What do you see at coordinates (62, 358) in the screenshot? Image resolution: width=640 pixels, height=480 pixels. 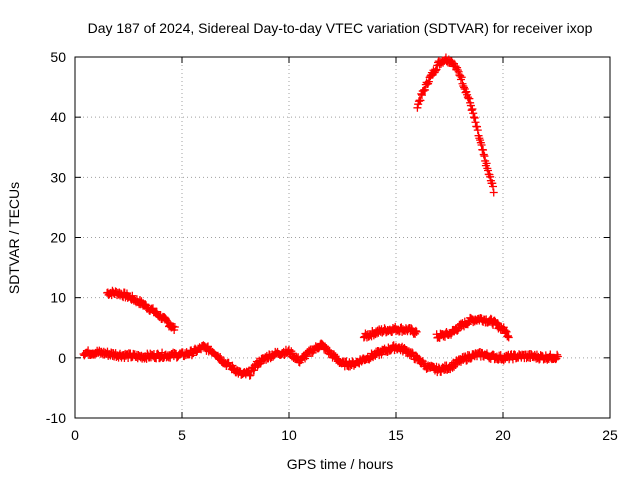 I see `y-tick-label: 0` at bounding box center [62, 358].